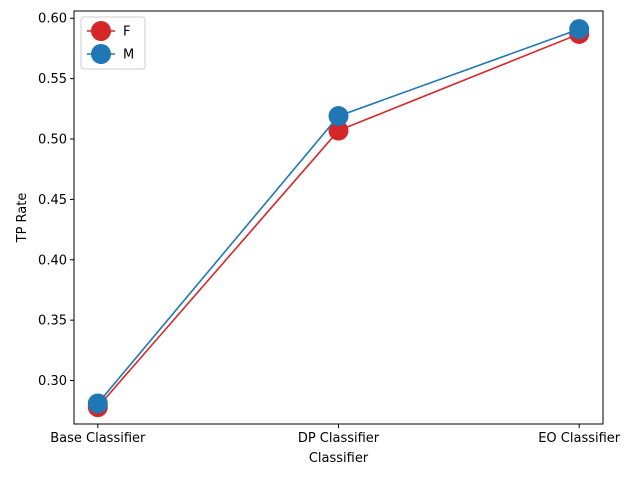  What do you see at coordinates (52, 321) in the screenshot?
I see `y-tick-label: 0.35` at bounding box center [52, 321].